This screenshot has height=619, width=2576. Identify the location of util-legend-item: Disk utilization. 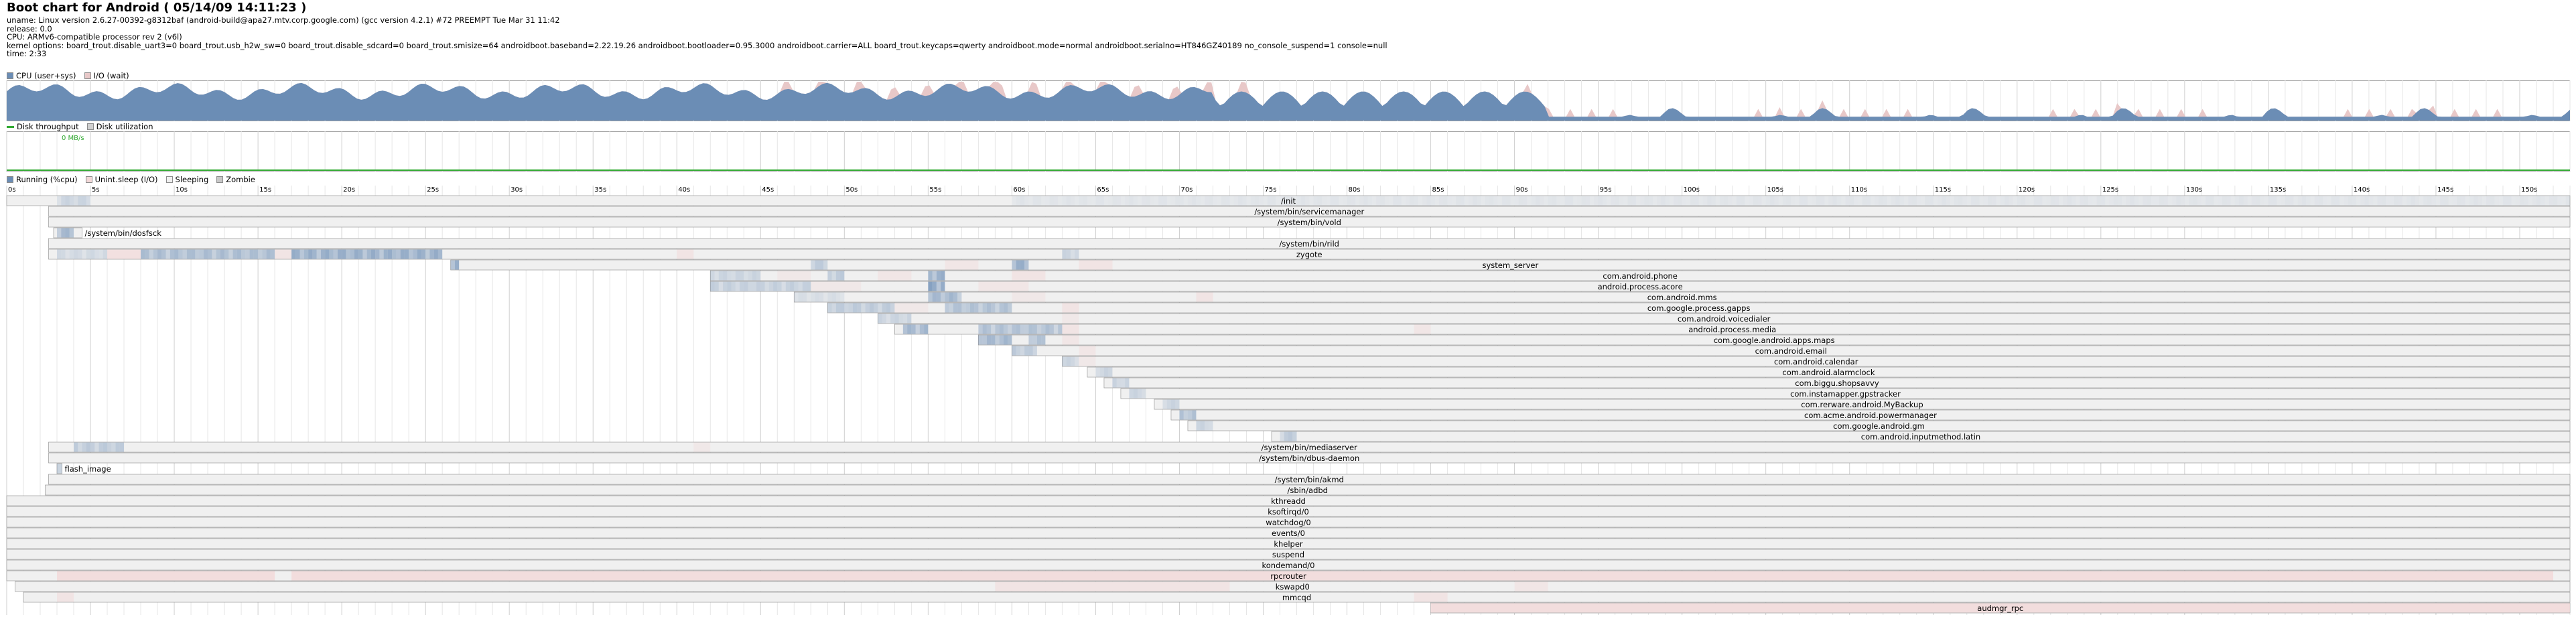
(120, 126).